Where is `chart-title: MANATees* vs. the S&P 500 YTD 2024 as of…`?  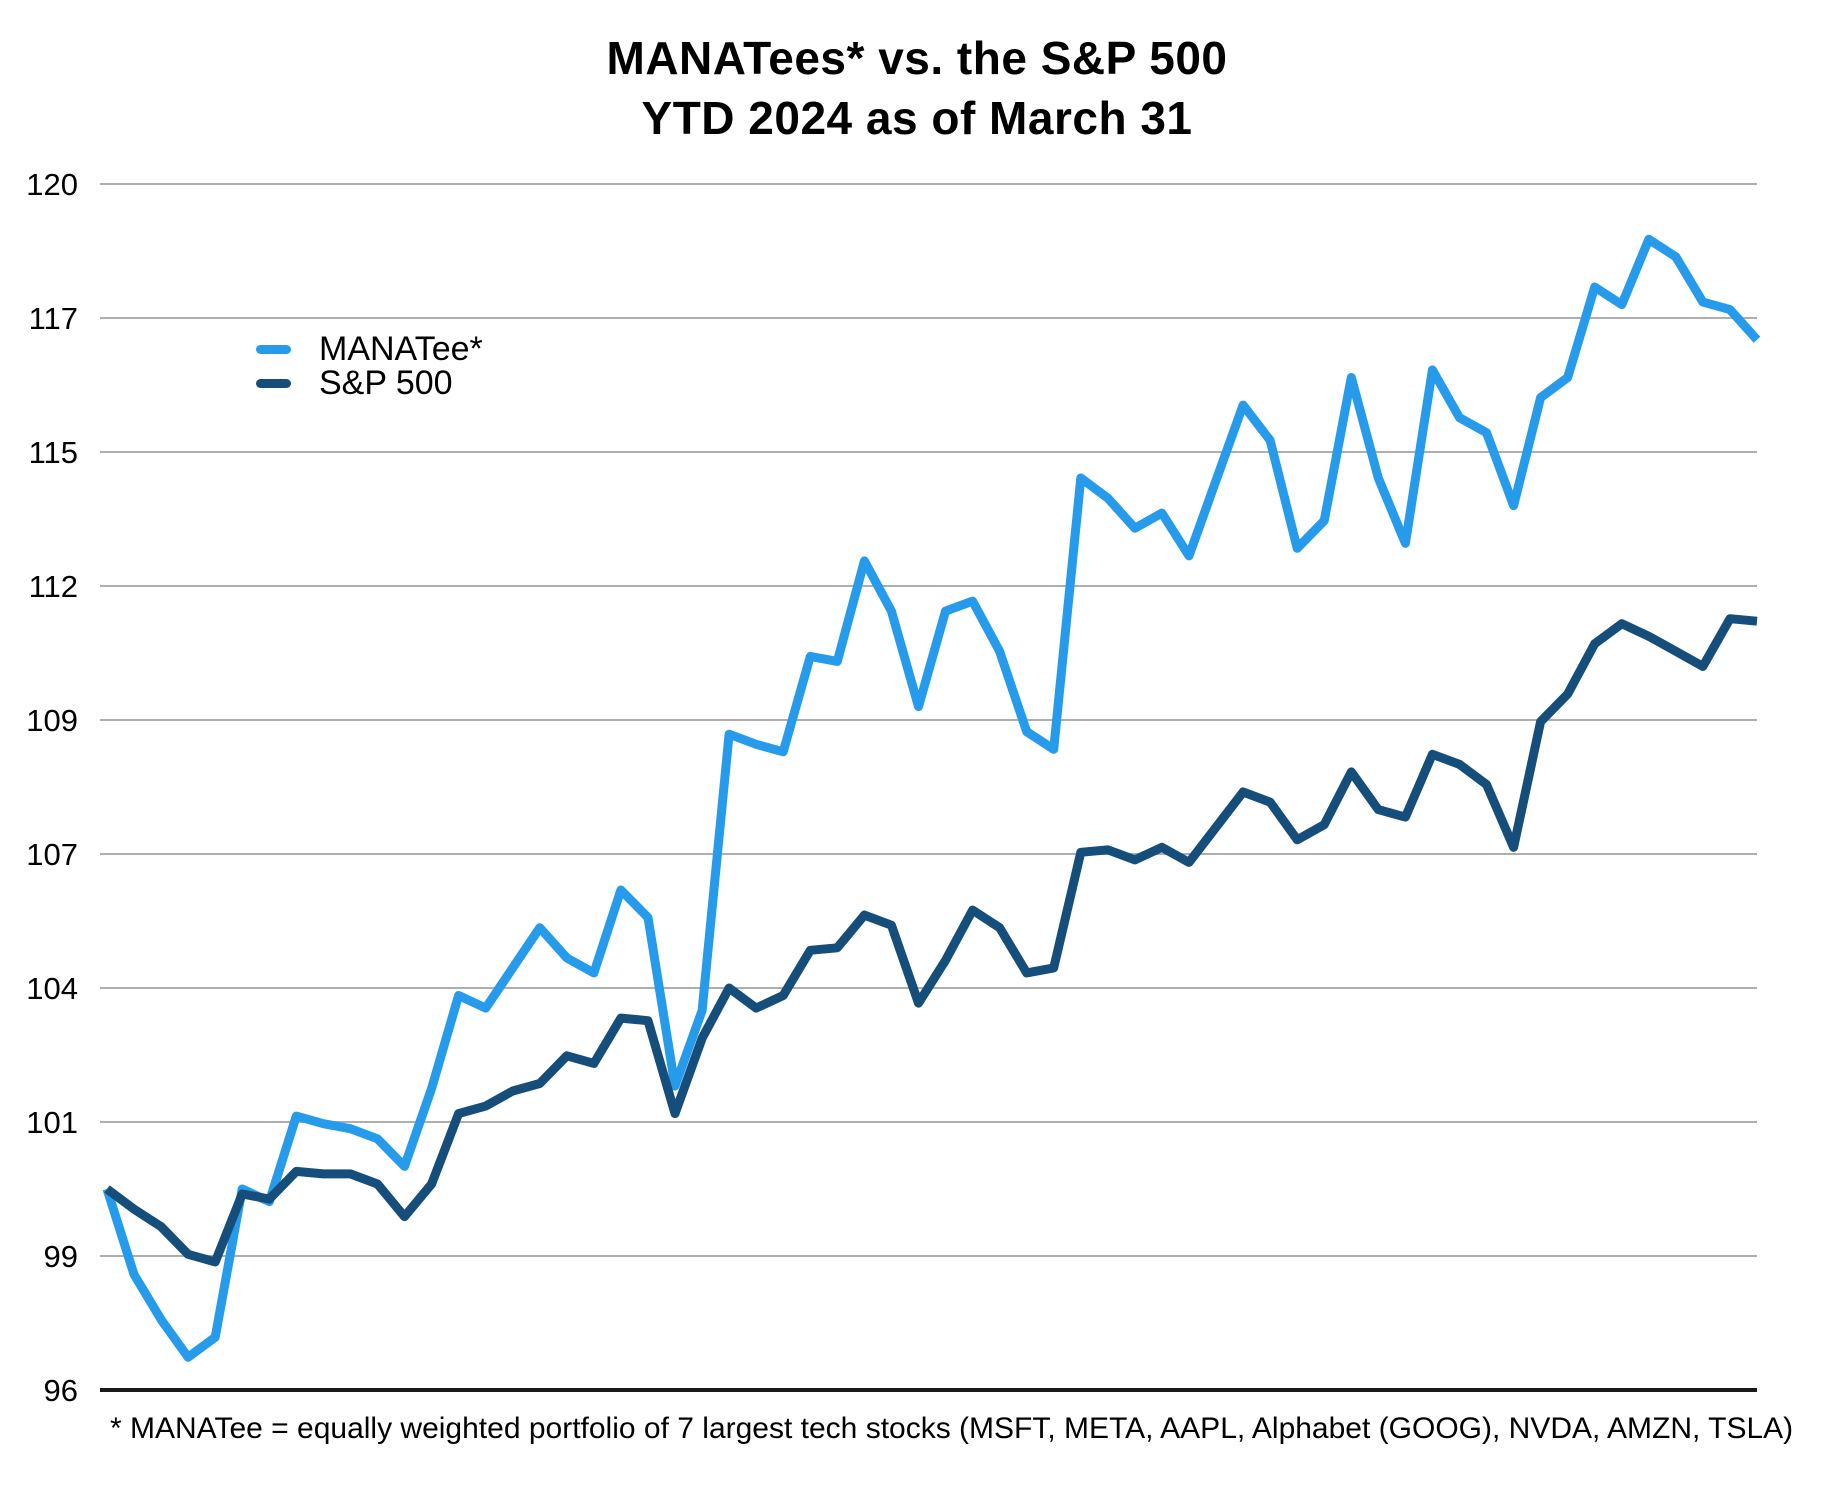
chart-title: MANATees* vs. the S&P 500 YTD 2024 as of… is located at coordinates (917, 88).